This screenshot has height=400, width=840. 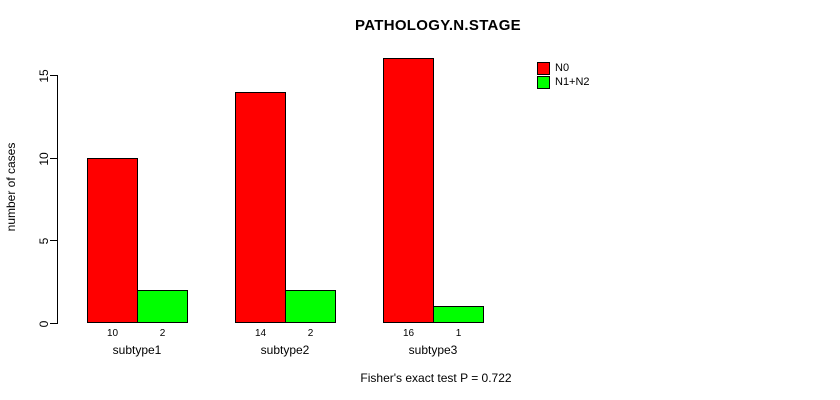 I want to click on annotation-fisher-test: Fisher's exact test P = 0.722, so click(x=436, y=378).